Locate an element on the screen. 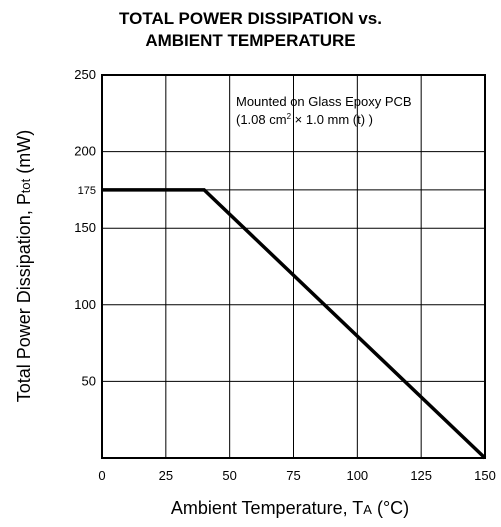  annotation-line1: Mounted on Glass Epoxy PCB is located at coordinates (324, 101).